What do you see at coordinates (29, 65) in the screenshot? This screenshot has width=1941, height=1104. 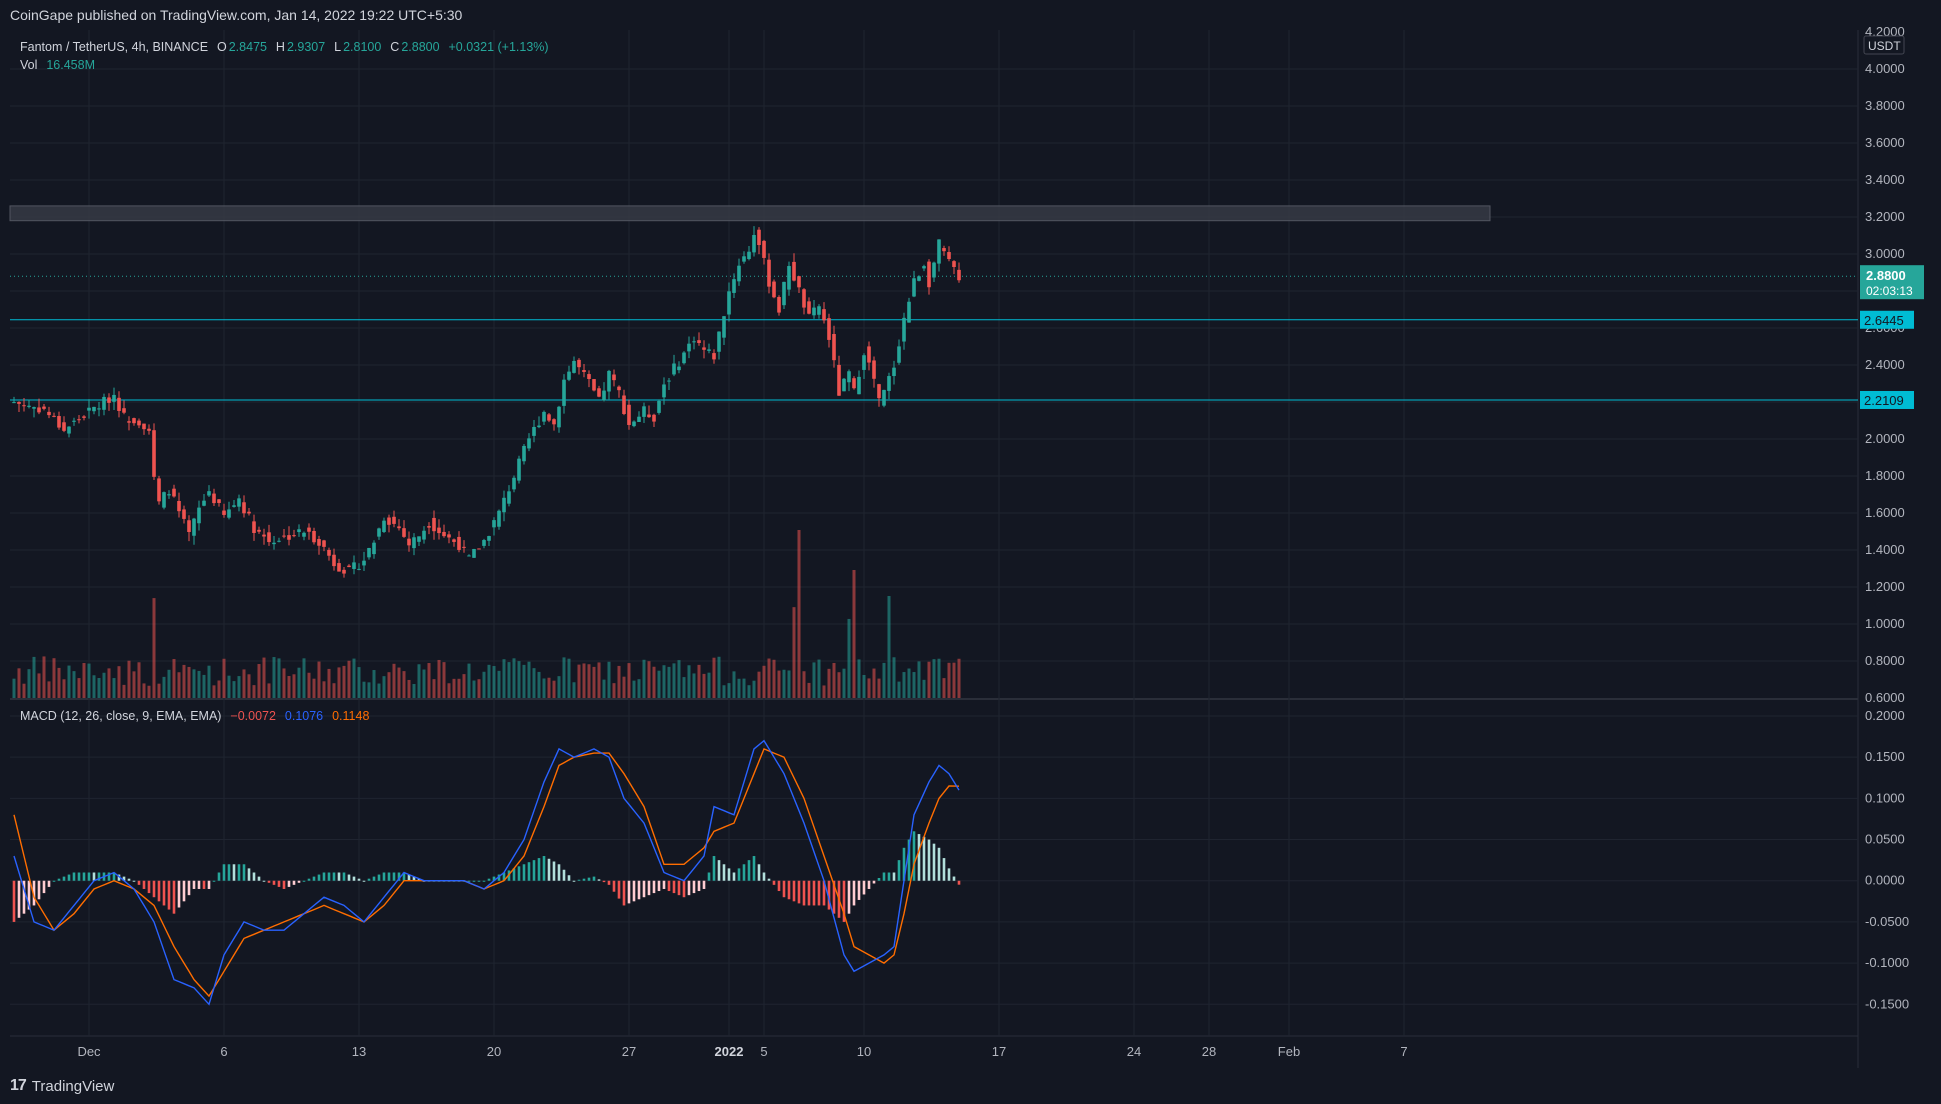 I see `vol-label: Vol` at bounding box center [29, 65].